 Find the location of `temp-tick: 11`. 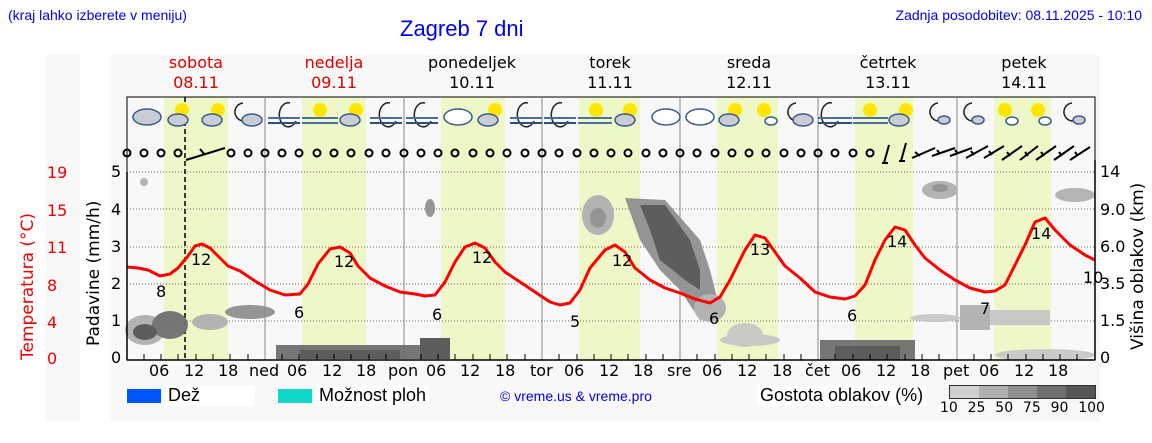

temp-tick: 11 is located at coordinates (57, 247).